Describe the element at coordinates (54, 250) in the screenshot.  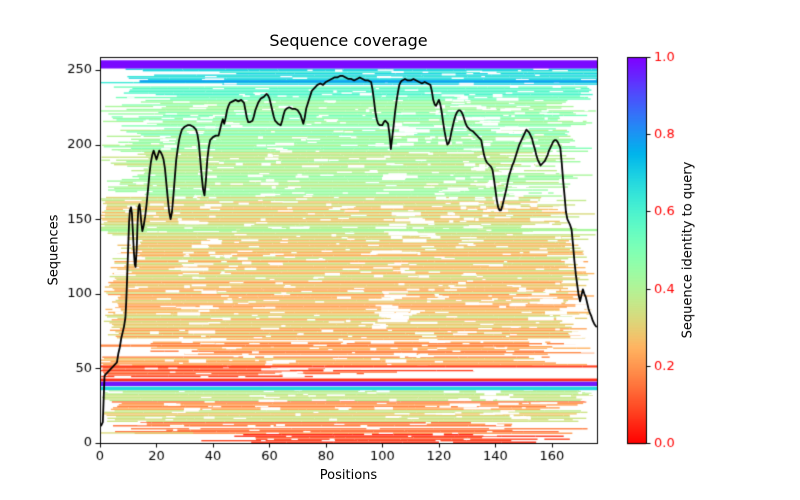
I see `y-axis-label: Sequences` at that location.